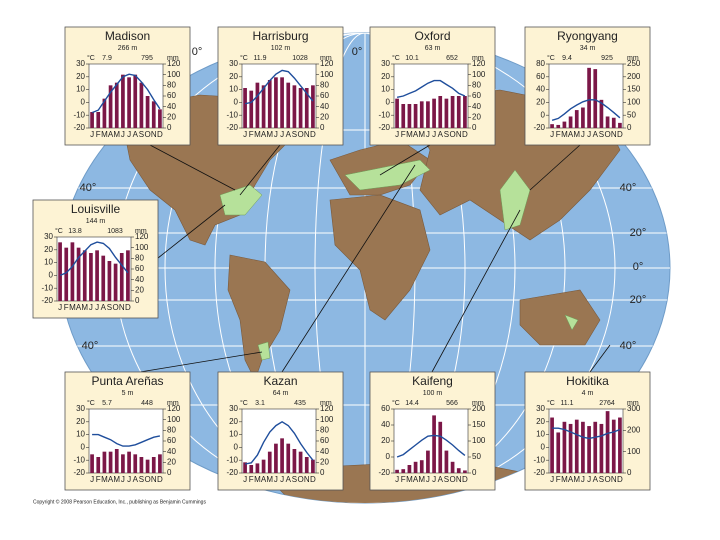 The width and height of the screenshot is (720, 540). I want to click on x-tick-label: M, so click(421, 479).